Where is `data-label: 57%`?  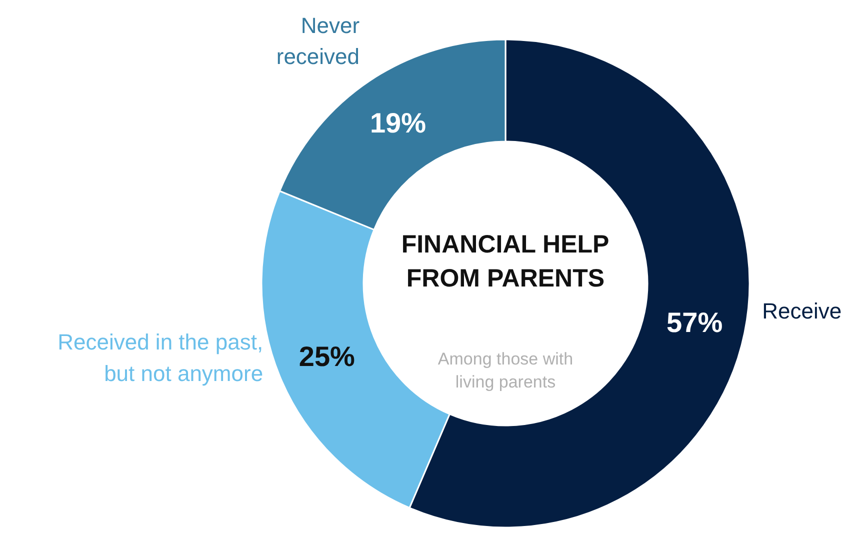
data-label: 57% is located at coordinates (694, 322).